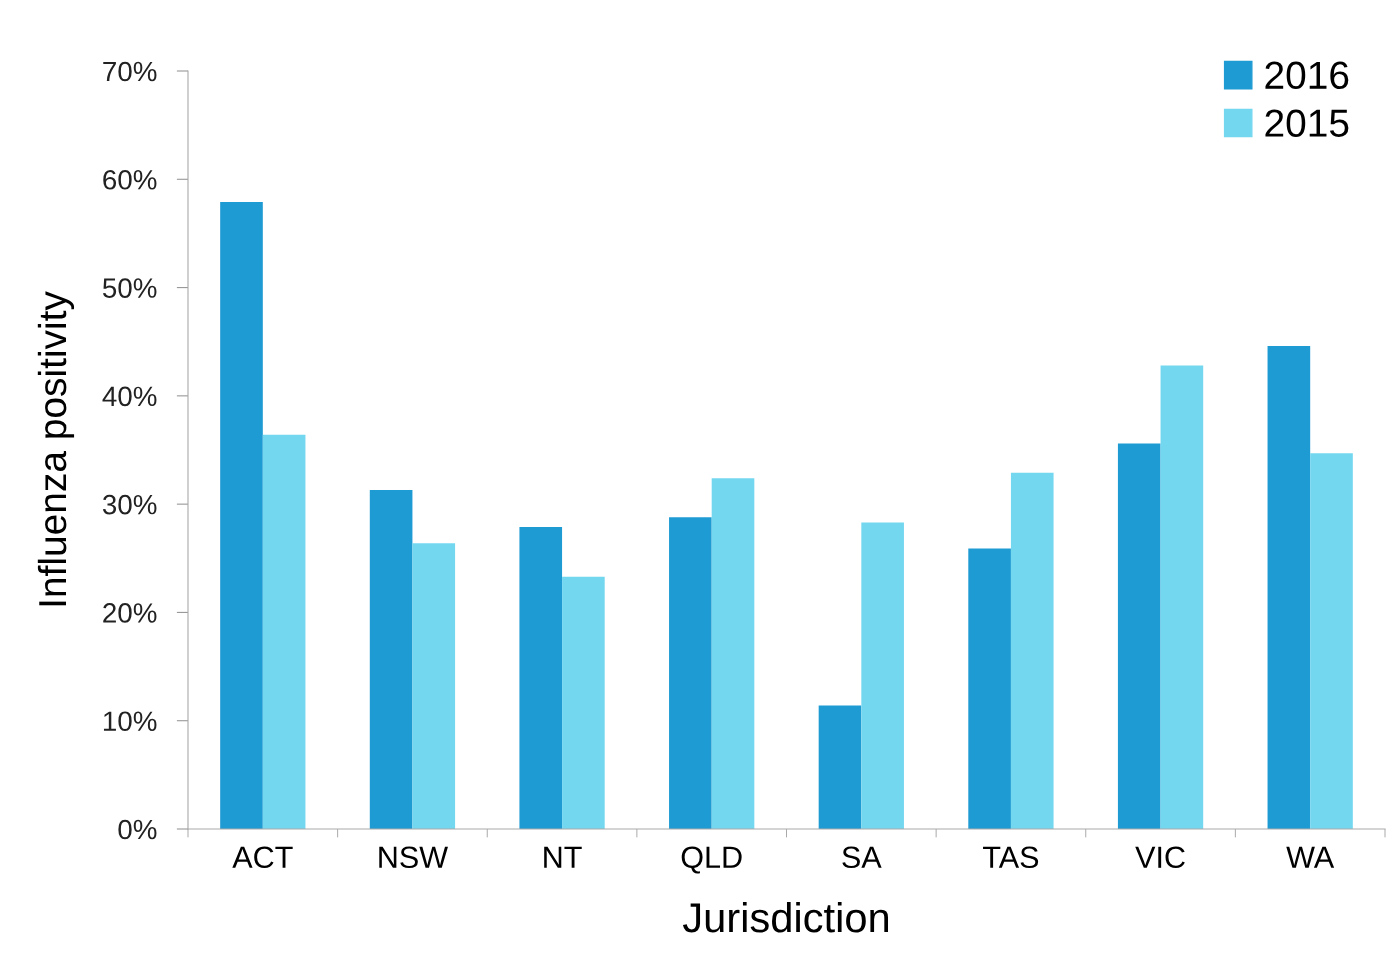 The height and width of the screenshot is (970, 1391). I want to click on y-tick-label: 0%, so click(137, 829).